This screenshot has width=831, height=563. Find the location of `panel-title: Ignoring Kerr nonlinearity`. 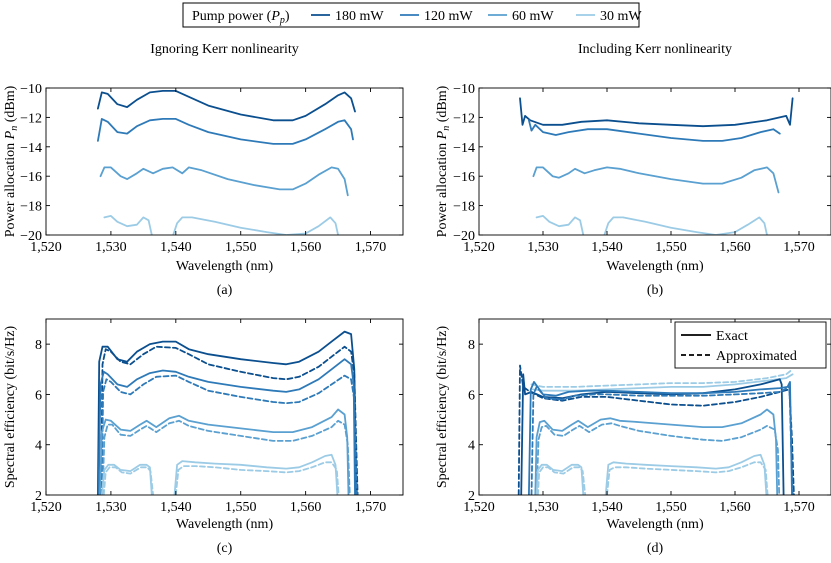

panel-title: Ignoring Kerr nonlinearity is located at coordinates (224, 49).